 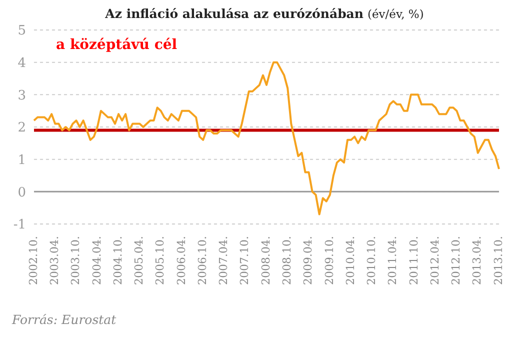 What do you see at coordinates (22, 31) in the screenshot?
I see `y-tick-label: 5` at bounding box center [22, 31].